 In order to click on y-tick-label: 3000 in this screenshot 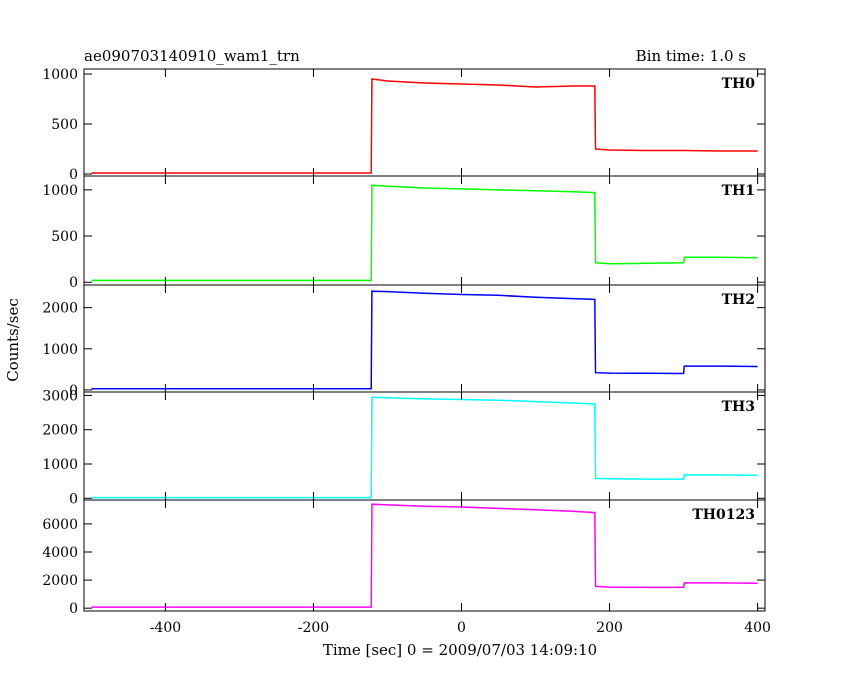, I will do `click(60, 396)`.